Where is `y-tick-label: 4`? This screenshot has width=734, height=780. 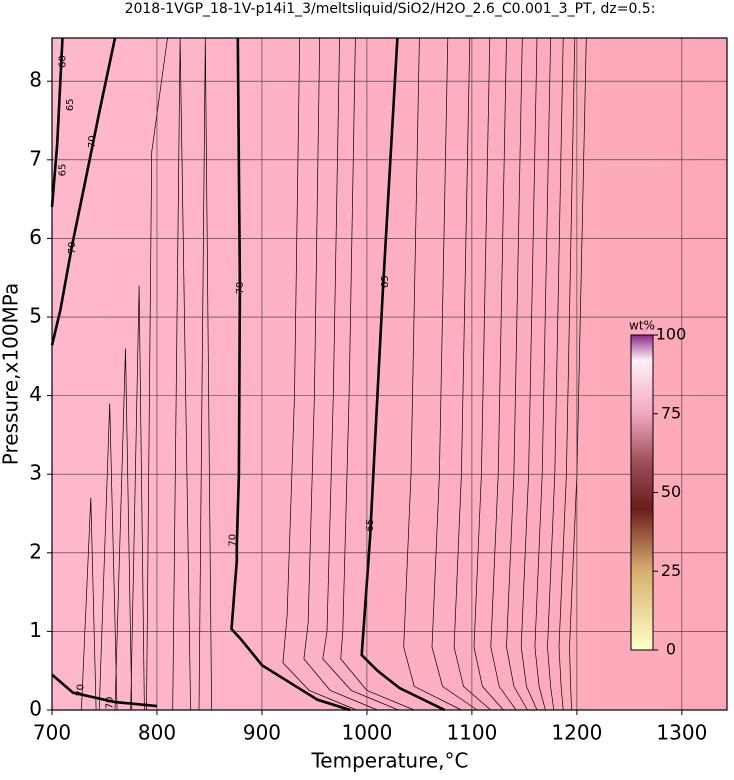
y-tick-label: 4 is located at coordinates (35, 394).